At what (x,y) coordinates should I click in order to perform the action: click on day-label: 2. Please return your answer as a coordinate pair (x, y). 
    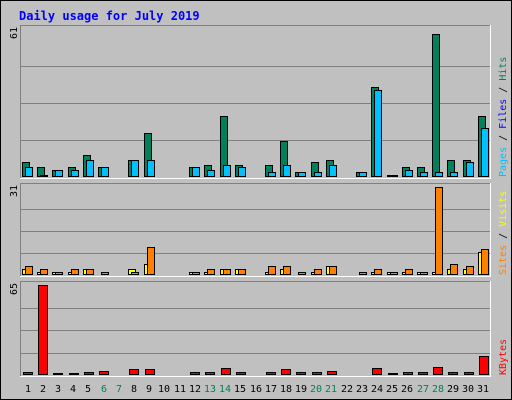
    Looking at the image, I should click on (43, 389).